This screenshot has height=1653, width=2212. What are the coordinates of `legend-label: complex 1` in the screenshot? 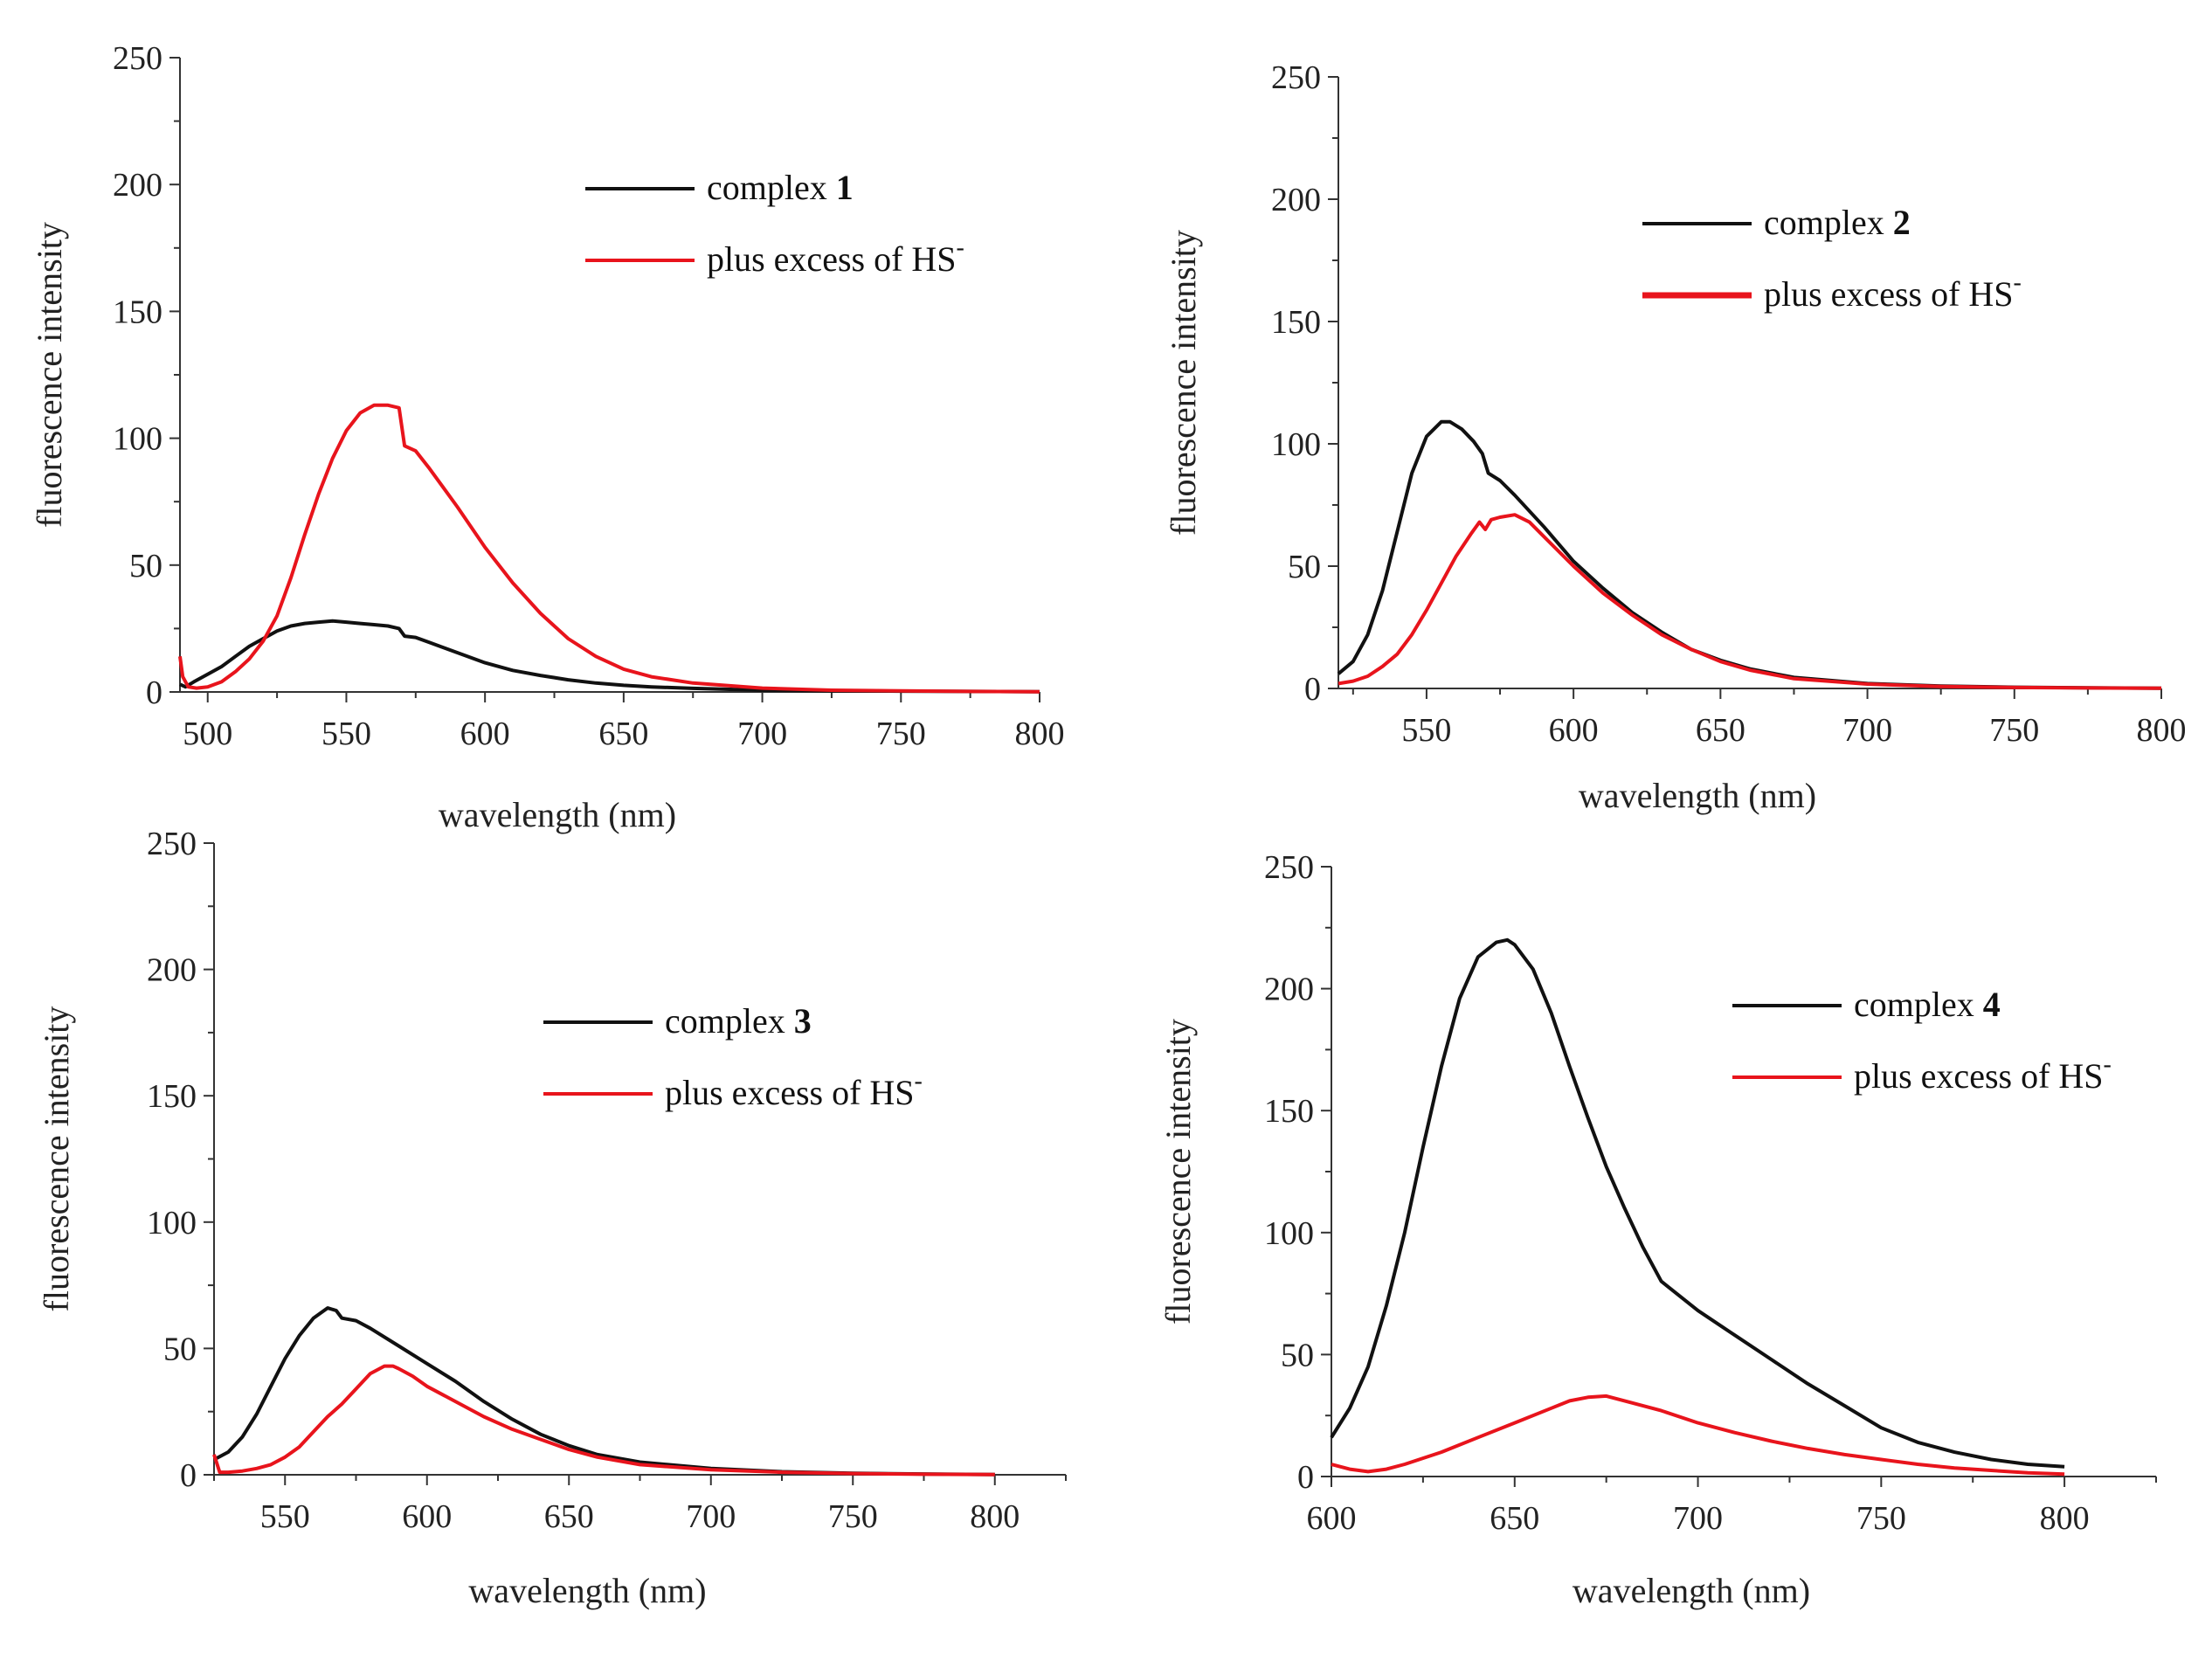 It's located at (780, 187).